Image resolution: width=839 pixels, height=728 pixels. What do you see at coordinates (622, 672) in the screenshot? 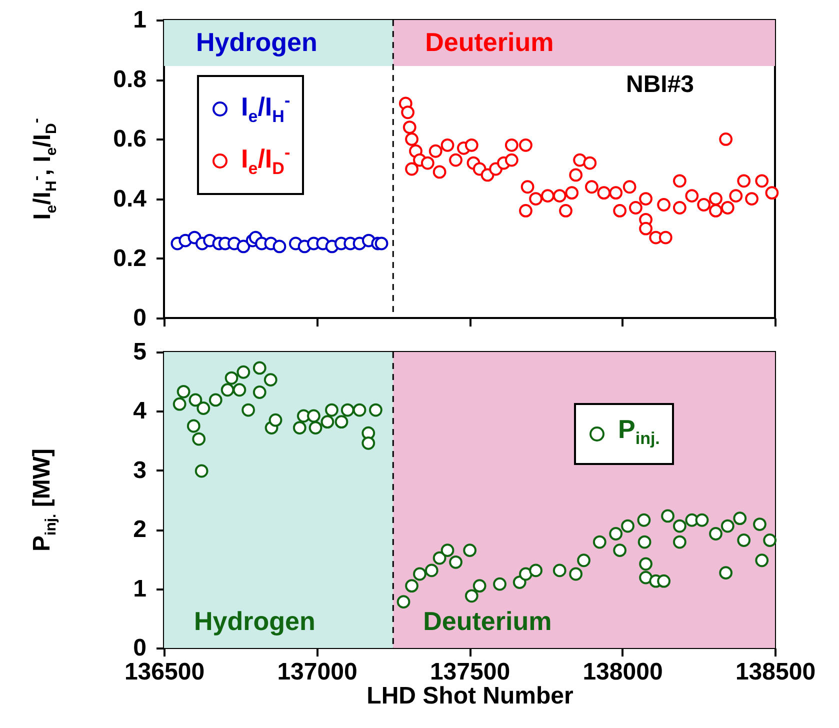
I see `x-tick-label: 138000` at bounding box center [622, 672].